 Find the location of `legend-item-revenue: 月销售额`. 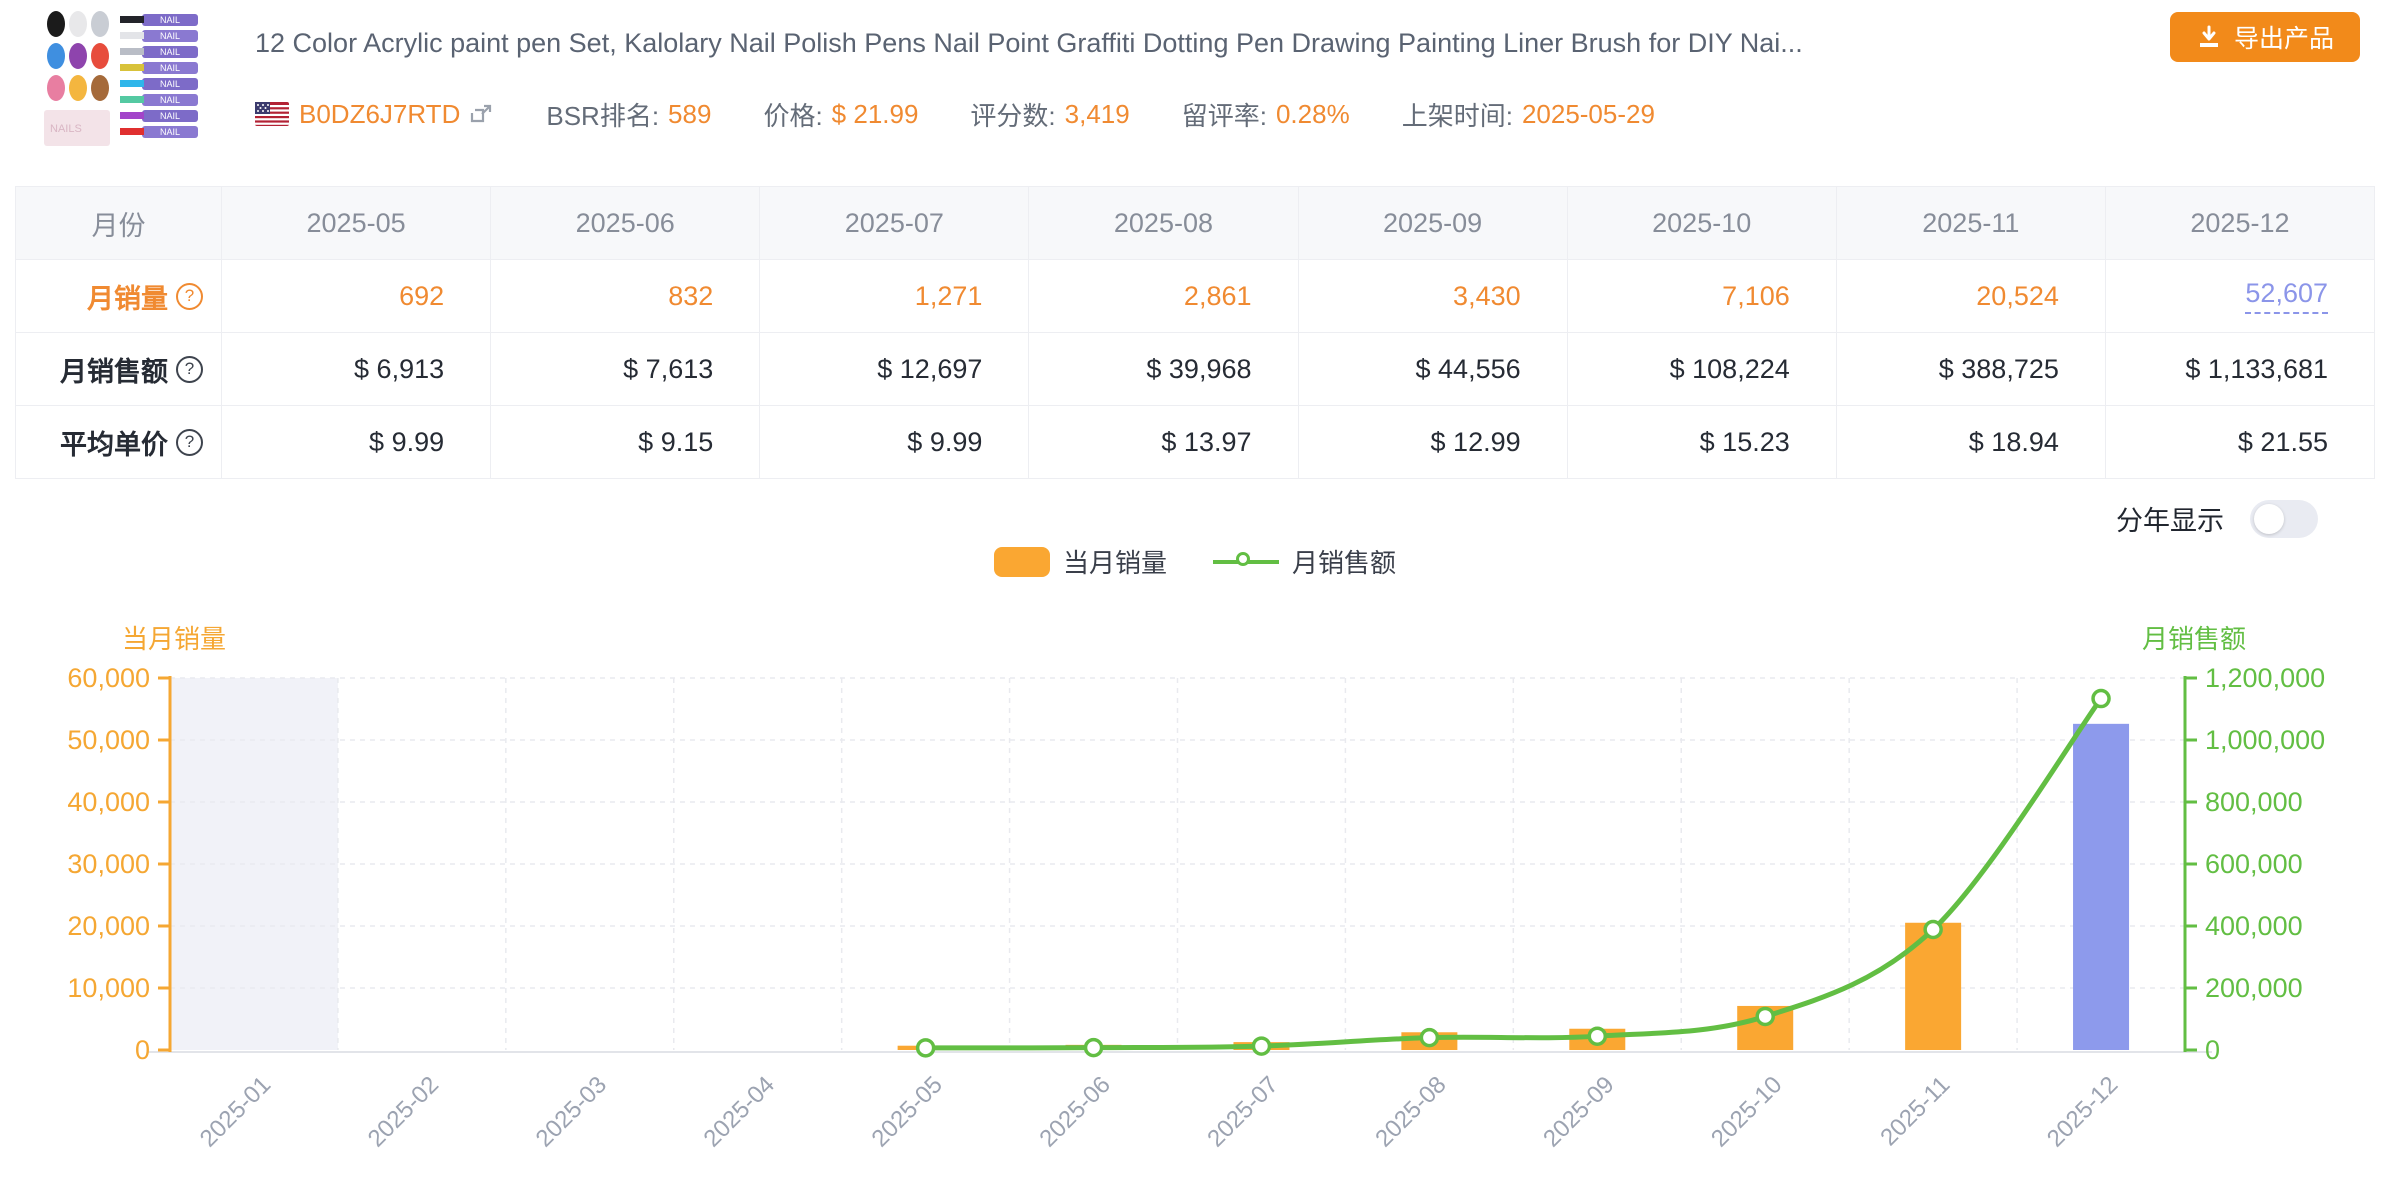

legend-item-revenue: 月销售额 is located at coordinates (1304, 561).